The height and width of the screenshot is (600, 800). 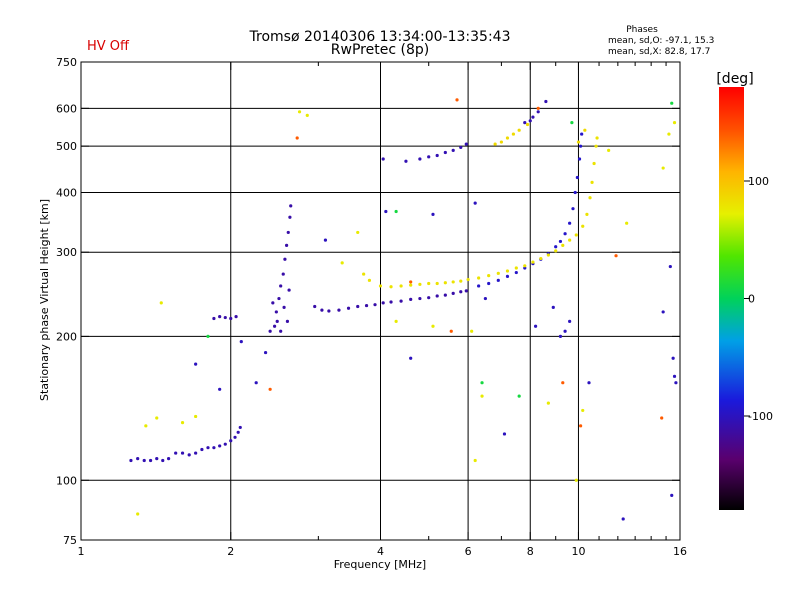 I want to click on colorbar-tick-label: -100, so click(x=760, y=416).